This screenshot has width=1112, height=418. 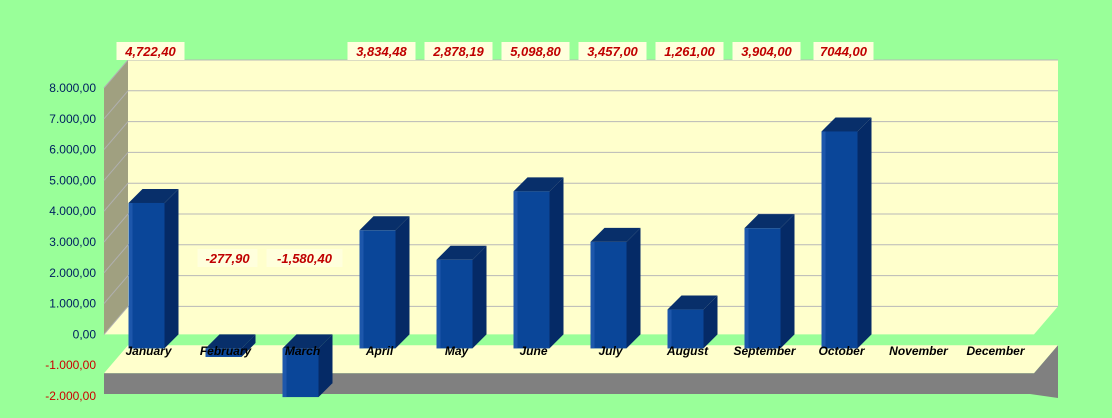 I want to click on data-label-text: 2,878,19, so click(x=458, y=51).